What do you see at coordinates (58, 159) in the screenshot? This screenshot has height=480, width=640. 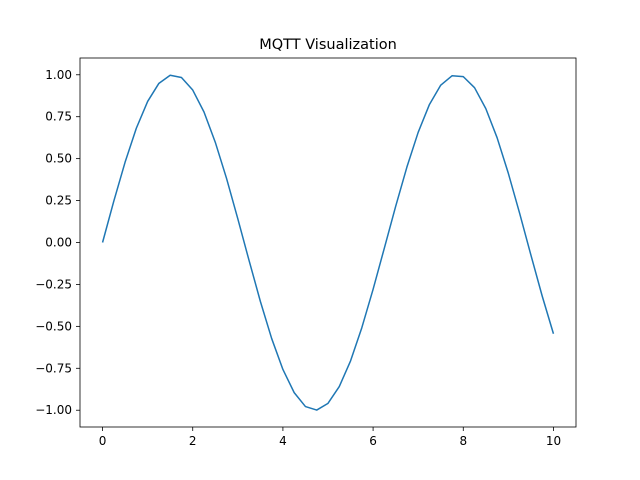 I see `y-tick-label: 0.50` at bounding box center [58, 159].